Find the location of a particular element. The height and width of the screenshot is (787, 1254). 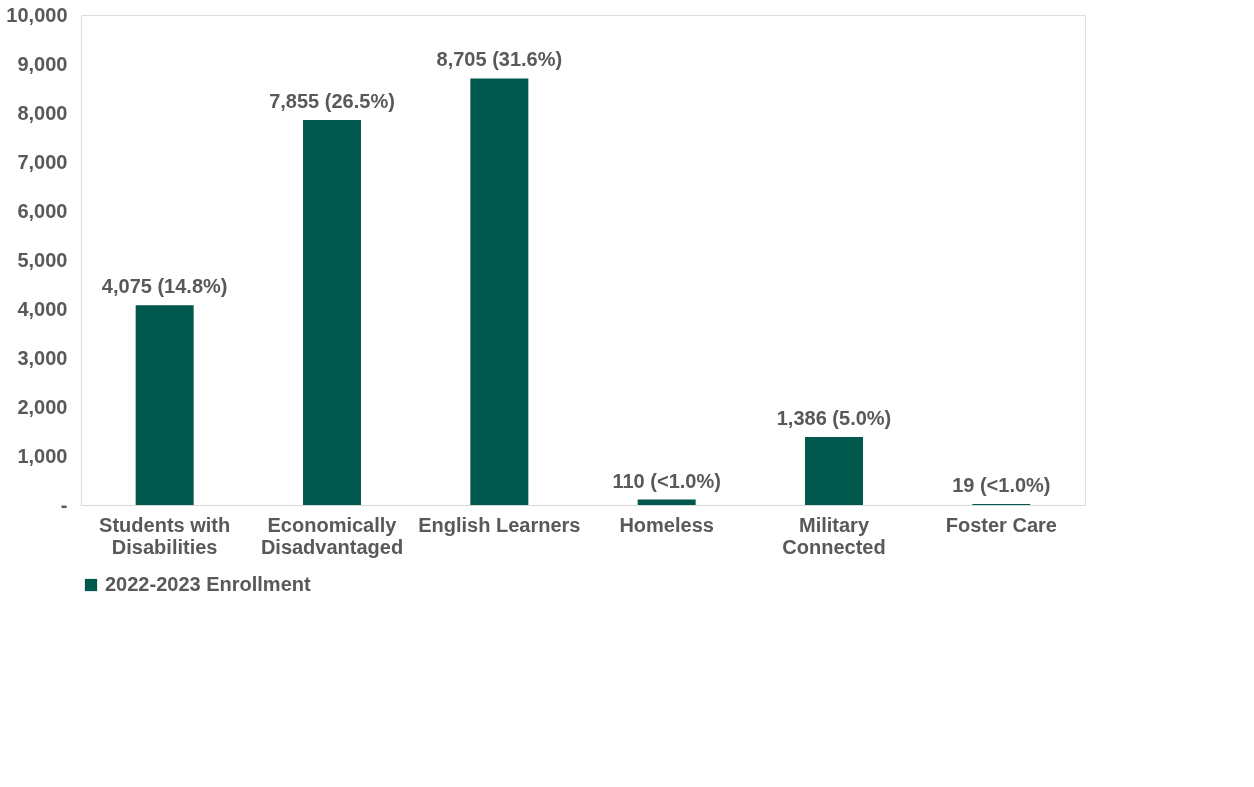

y-tick-label: 5,000 is located at coordinates (42, 259).